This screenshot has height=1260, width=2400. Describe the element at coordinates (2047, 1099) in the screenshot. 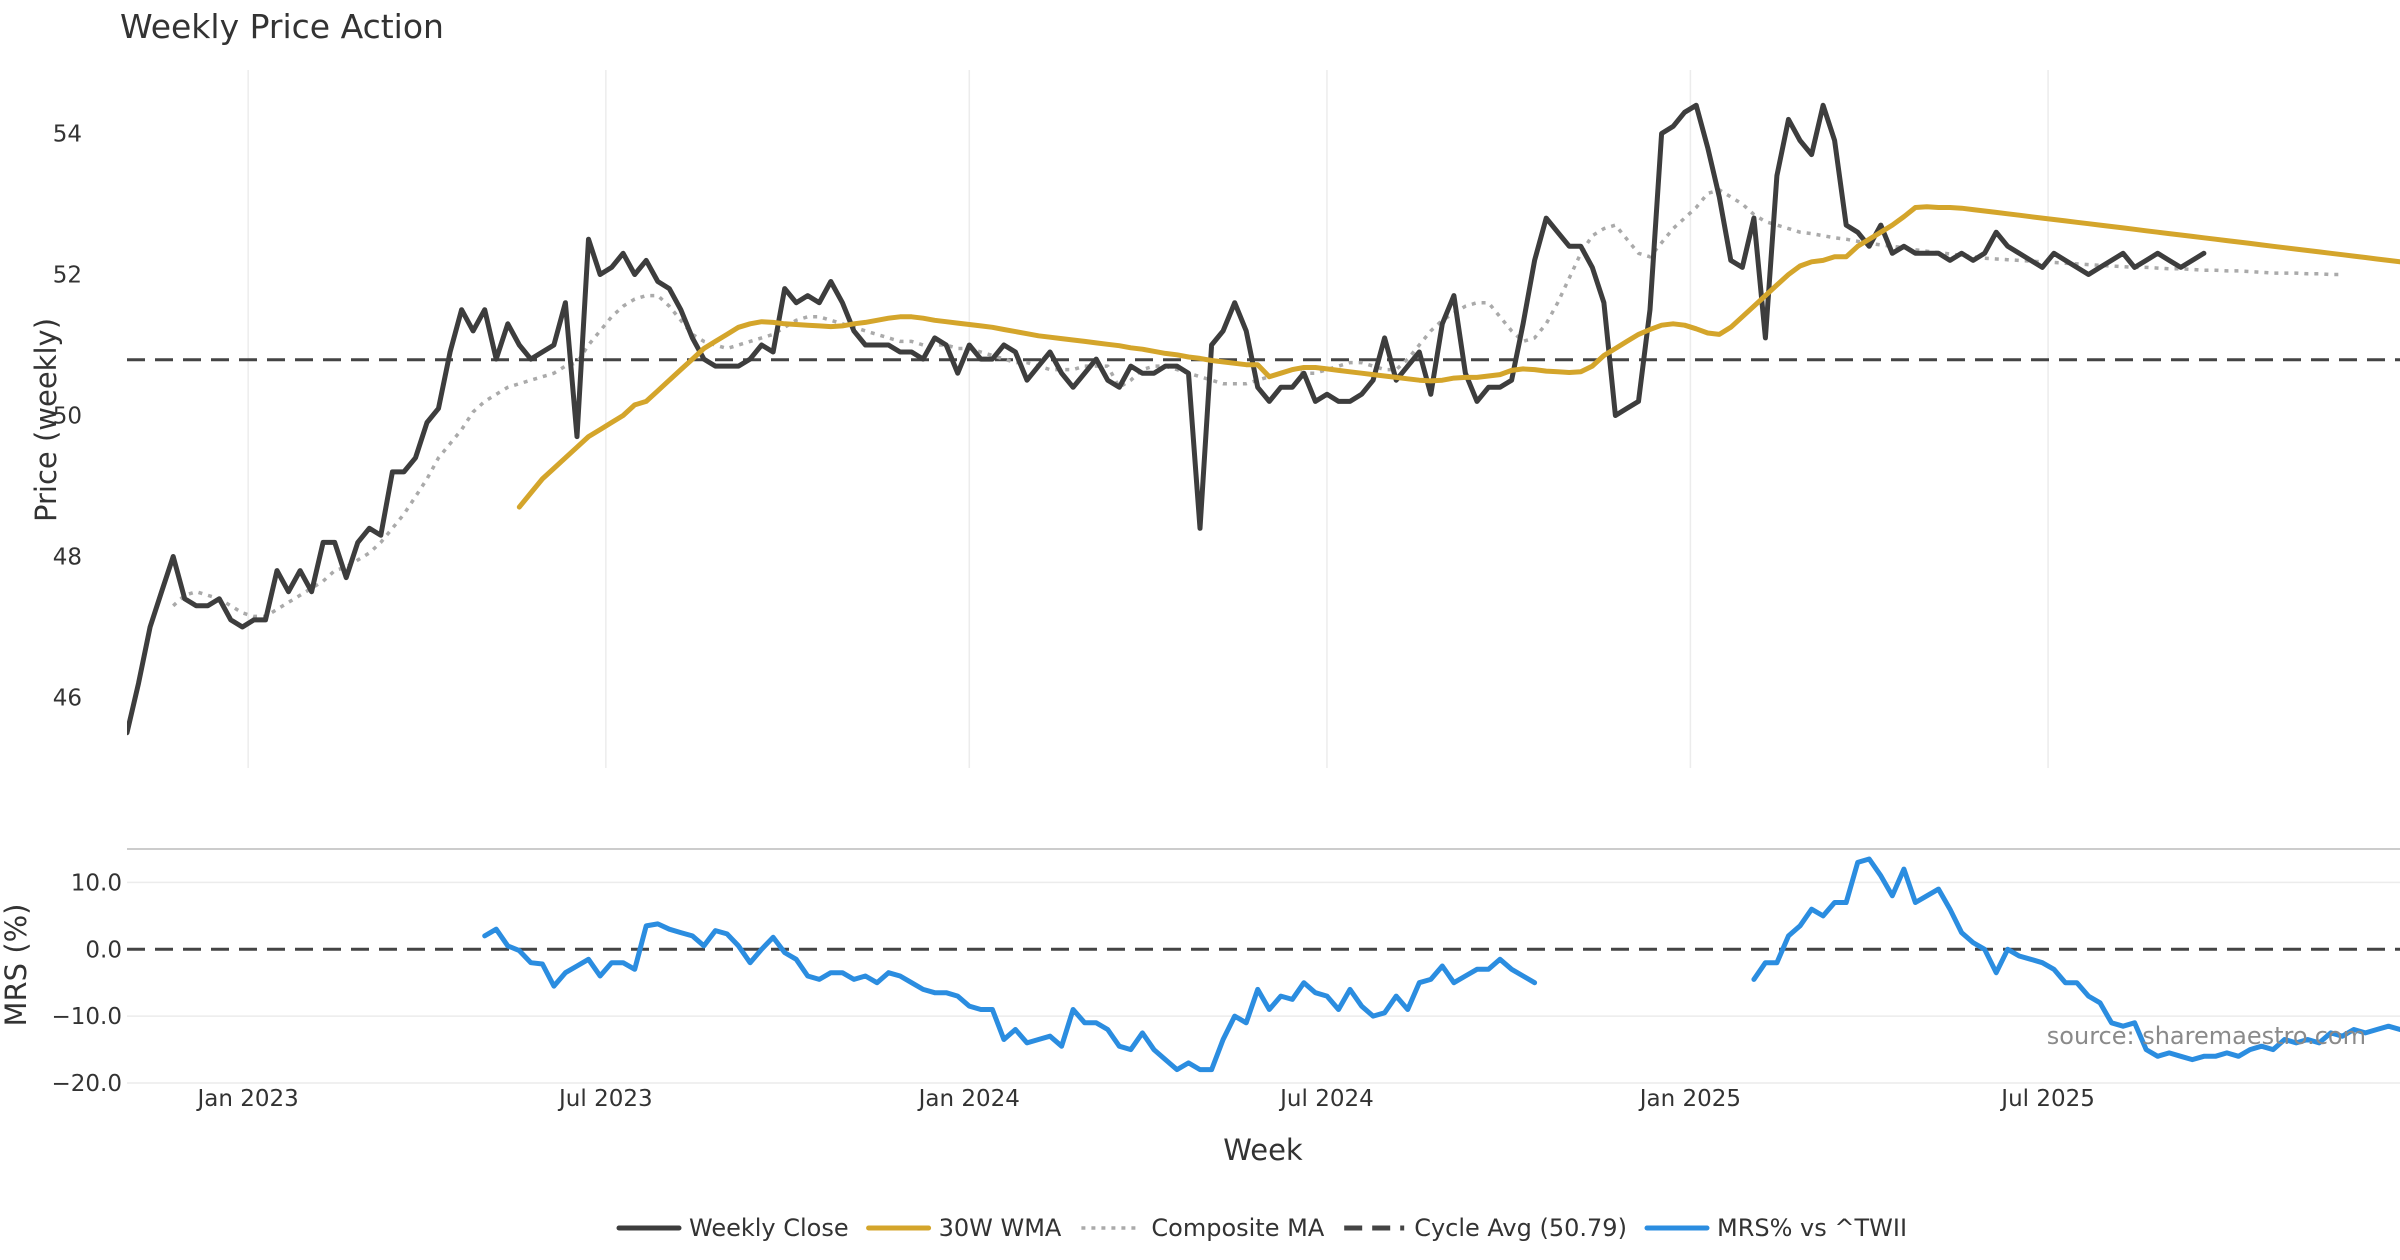

I see `x-tick-label: Jul 2025` at that location.